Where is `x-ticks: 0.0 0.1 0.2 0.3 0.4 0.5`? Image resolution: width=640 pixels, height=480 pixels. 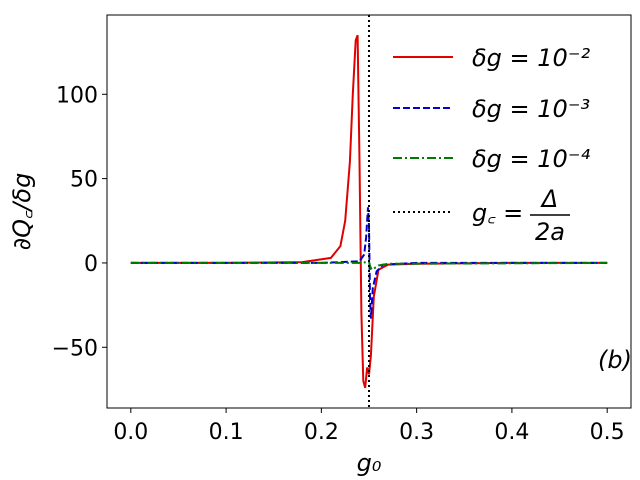 x-ticks: 0.0 0.1 0.2 0.3 0.4 0.5 is located at coordinates (369, 426).